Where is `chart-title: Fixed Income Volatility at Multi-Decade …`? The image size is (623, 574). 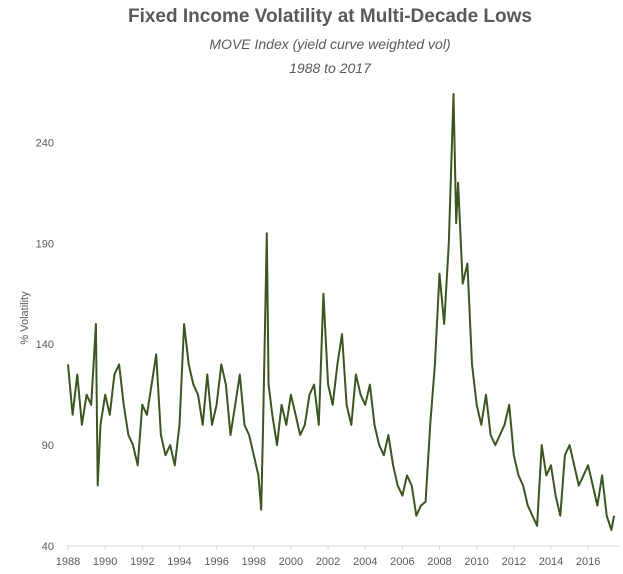
chart-title: Fixed Income Volatility at Multi-Decade … is located at coordinates (330, 16).